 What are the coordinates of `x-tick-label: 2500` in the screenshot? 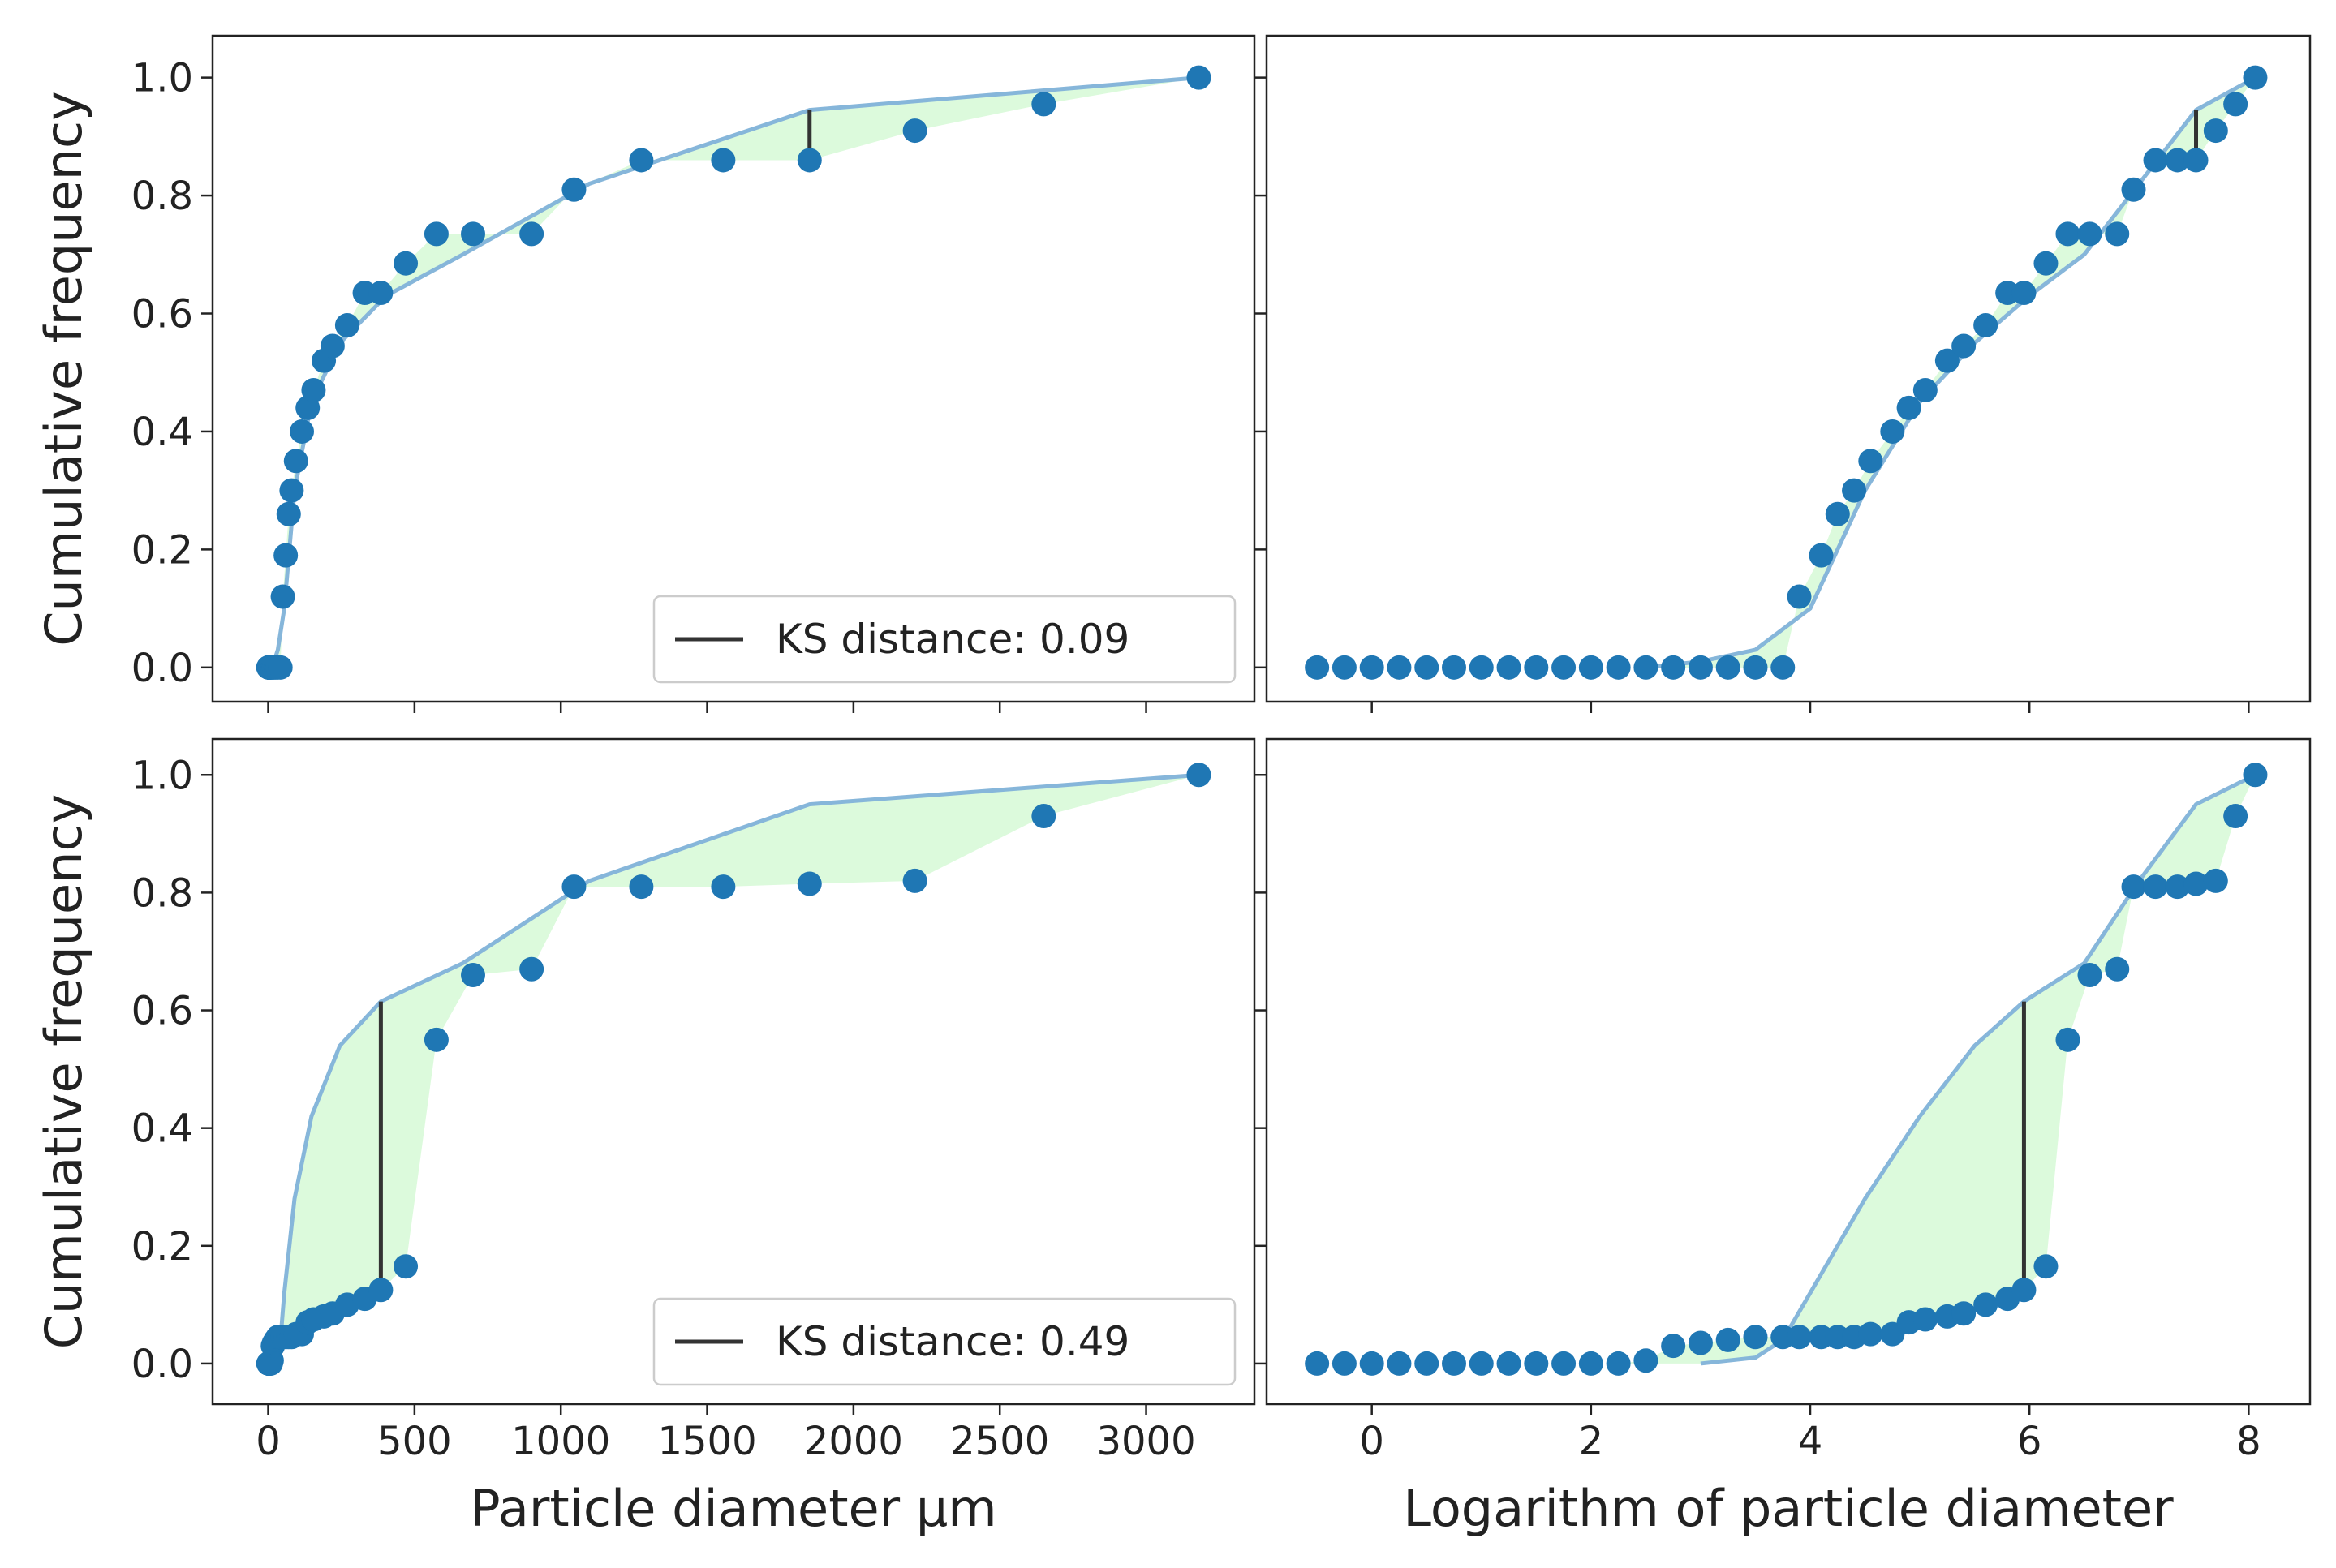 It's located at (1000, 1441).